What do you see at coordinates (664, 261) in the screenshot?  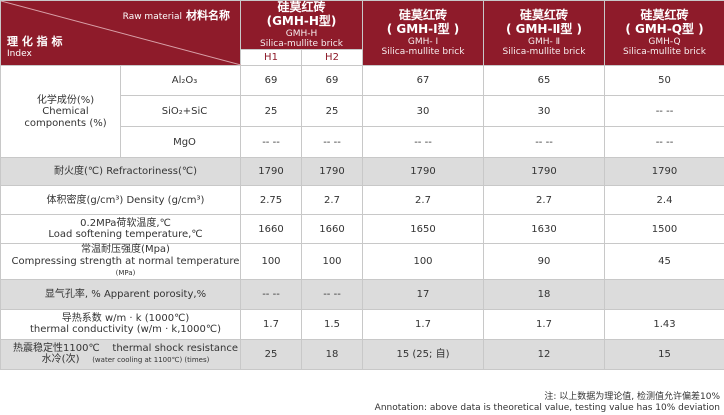 I see `table-cell: 45` at bounding box center [664, 261].